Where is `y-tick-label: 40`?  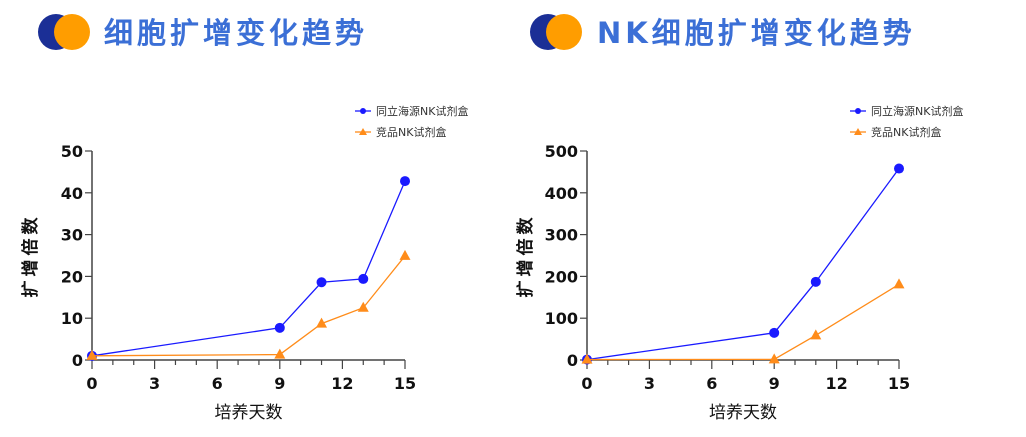
y-tick-label: 40 is located at coordinates (72, 193).